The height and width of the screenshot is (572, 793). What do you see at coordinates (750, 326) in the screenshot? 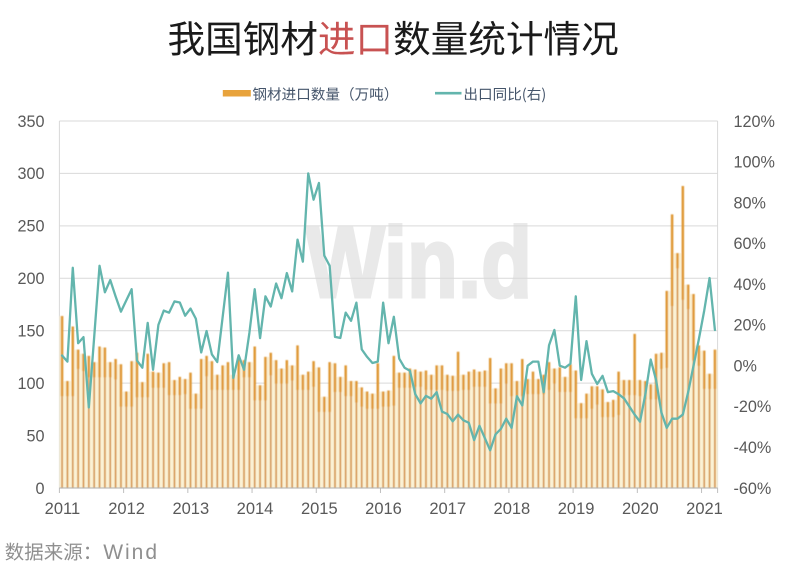
I see `svg-text: 20%` at bounding box center [750, 326].